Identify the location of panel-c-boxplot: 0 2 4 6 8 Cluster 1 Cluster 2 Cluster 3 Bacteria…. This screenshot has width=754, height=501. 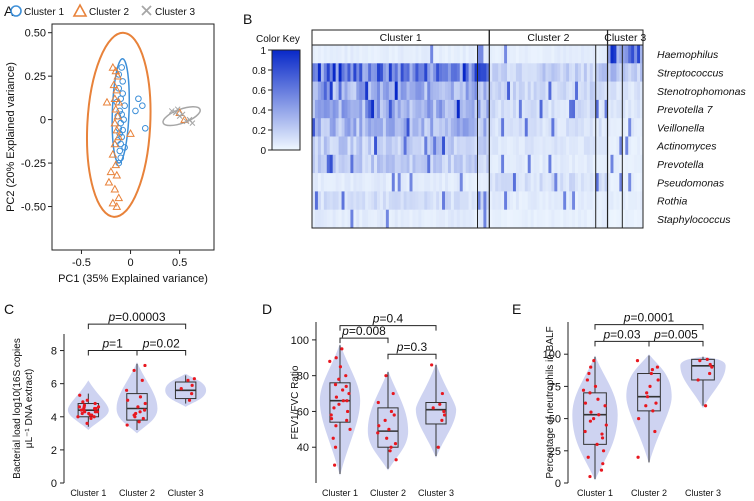
(109, 404).